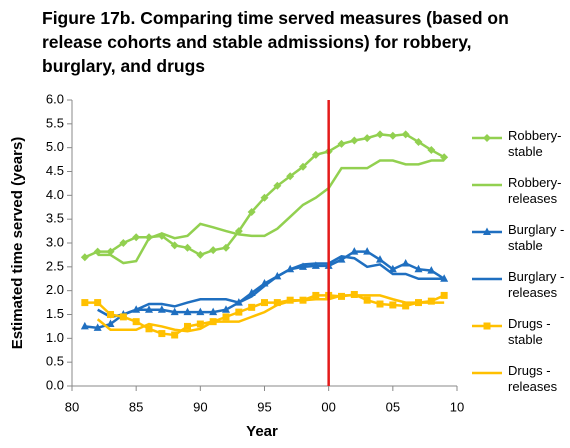  Describe the element at coordinates (55, 170) in the screenshot. I see `y-tick-label: 4.5` at that location.